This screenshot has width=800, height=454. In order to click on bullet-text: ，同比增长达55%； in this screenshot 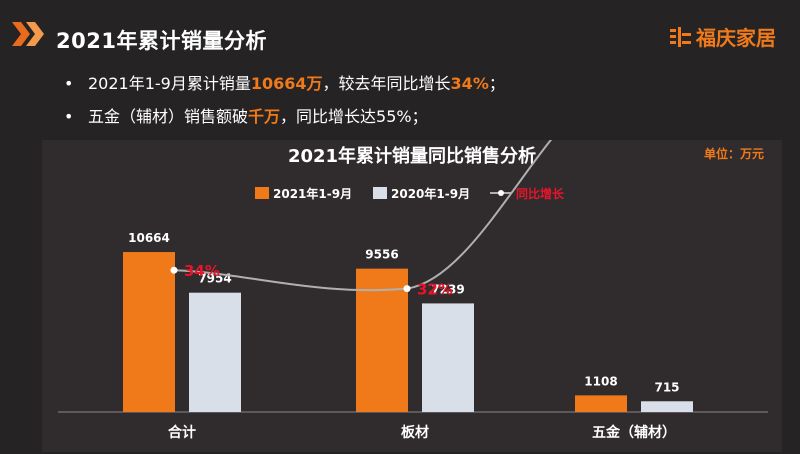, I will do `click(354, 116)`.